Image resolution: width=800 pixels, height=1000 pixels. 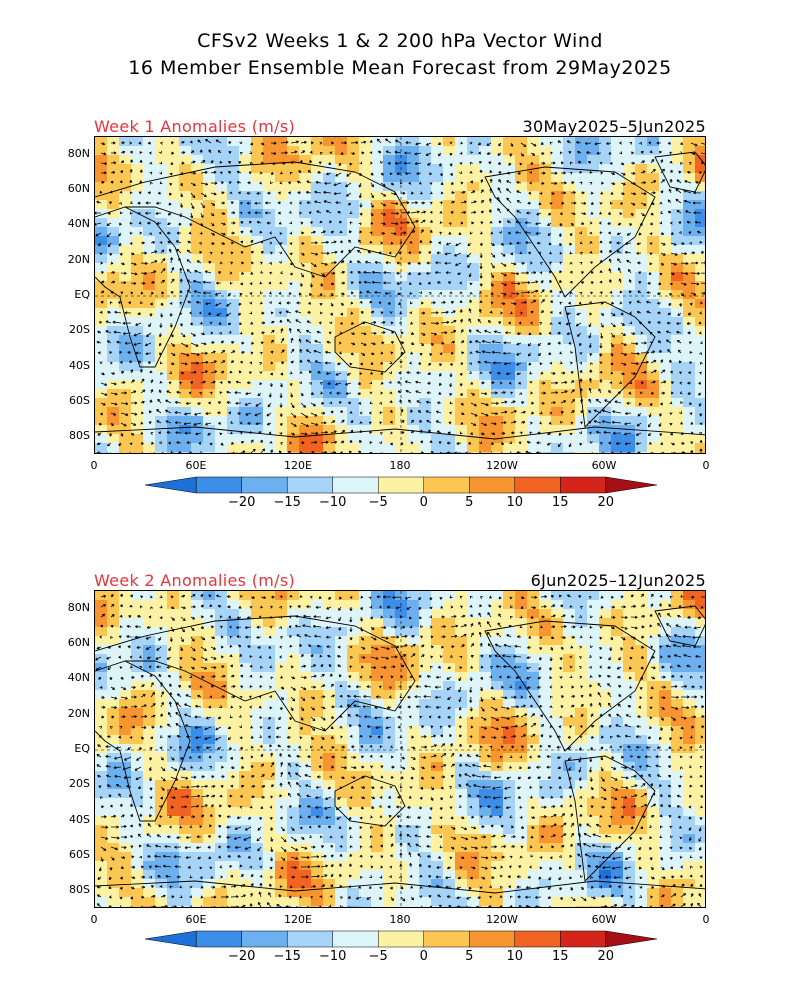 I want to click on week1-panel-dates: 30May2025–5Jun2025, so click(x=614, y=126).